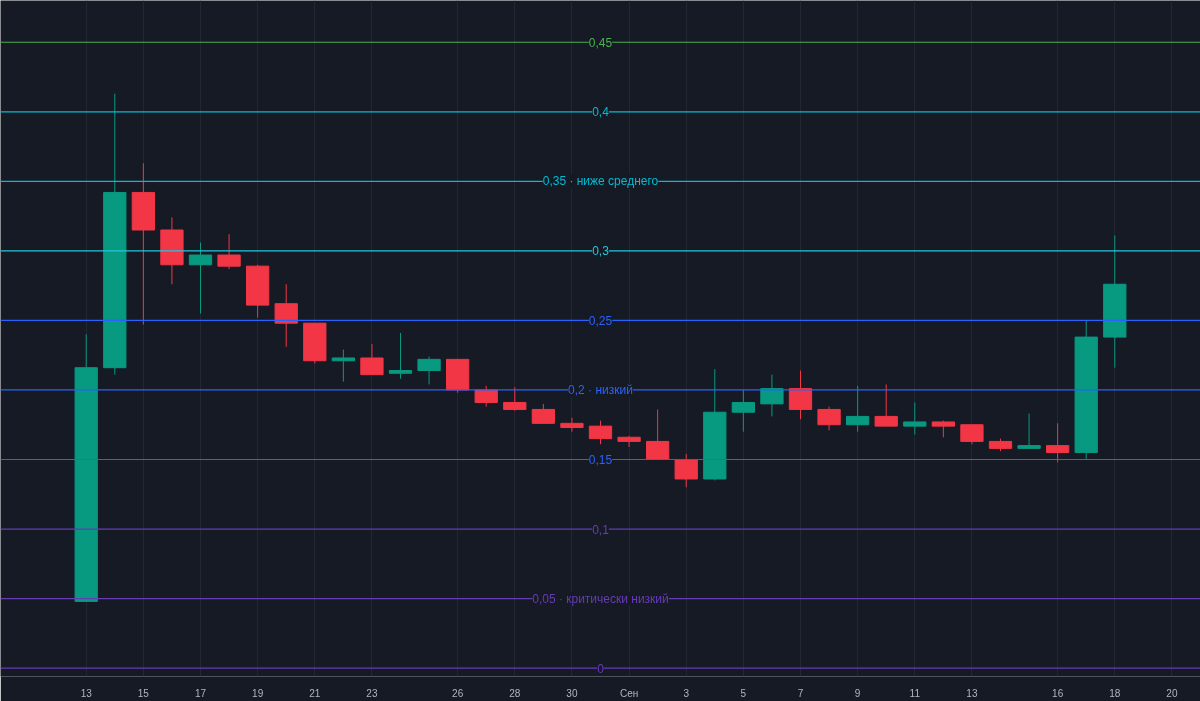 This screenshot has width=1200, height=701. I want to click on x-tick-label: 23, so click(372, 693).